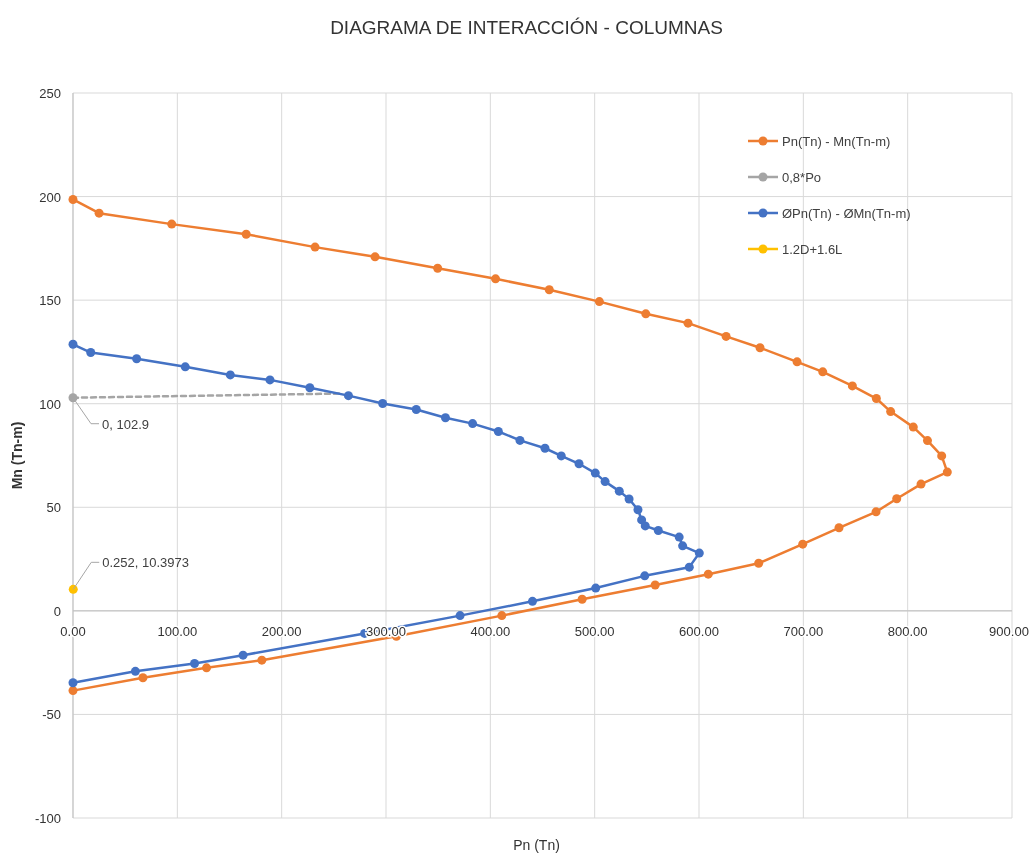 The width and height of the screenshot is (1033, 856). What do you see at coordinates (699, 631) in the screenshot?
I see `x-tick-label: 600.00` at bounding box center [699, 631].